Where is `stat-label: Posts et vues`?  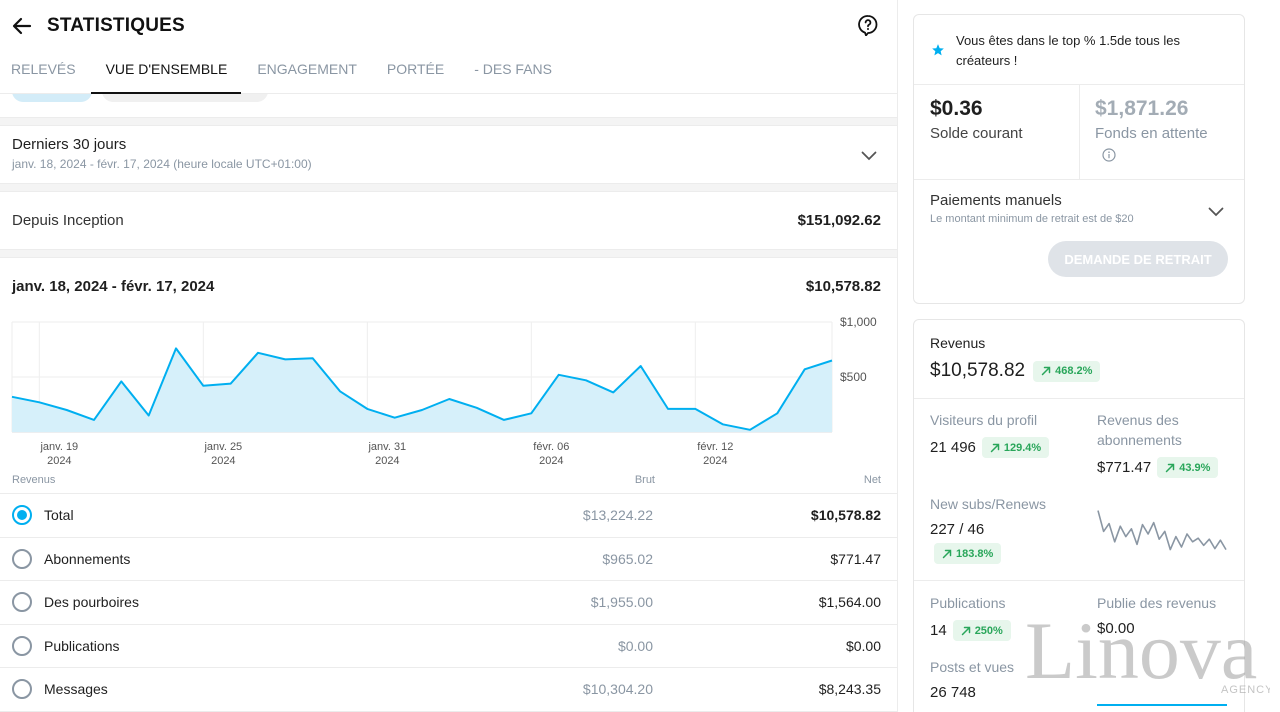
stat-label: Posts et vues is located at coordinates (972, 667).